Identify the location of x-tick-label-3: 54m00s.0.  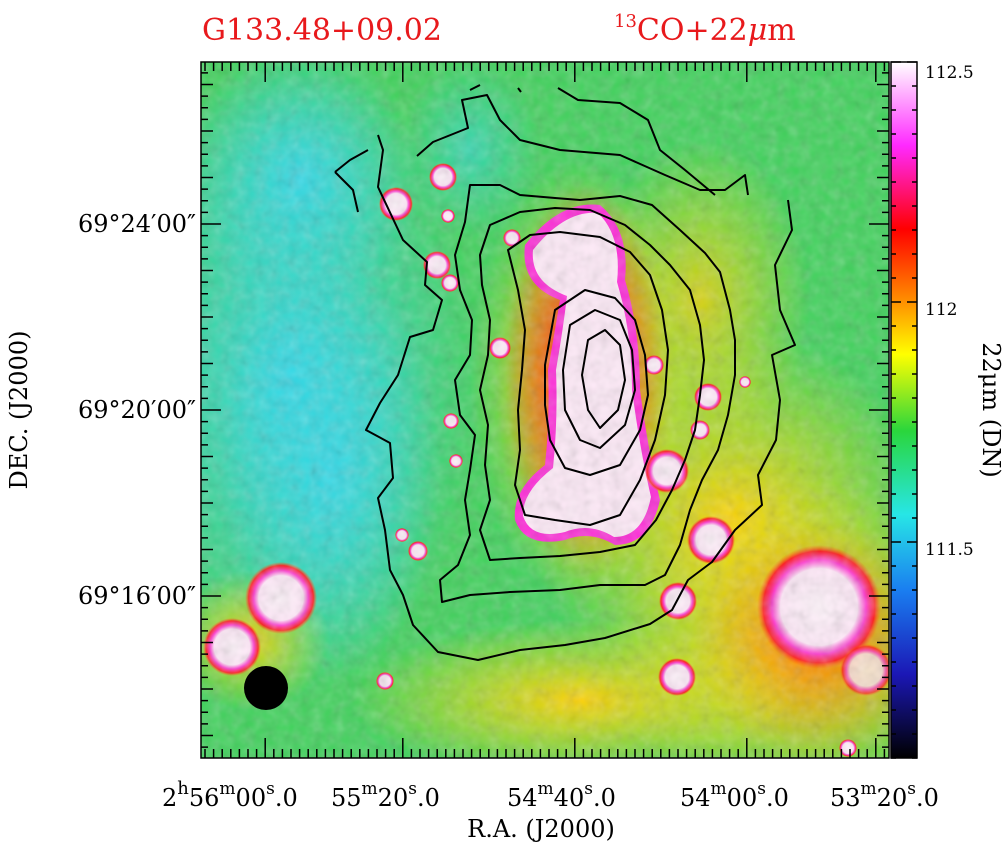
(734, 795).